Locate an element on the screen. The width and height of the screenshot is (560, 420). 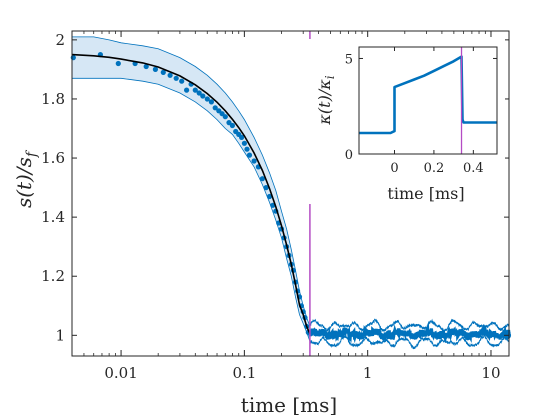
inset-x-ticks: 0 0.2 0.4 is located at coordinates (437, 111).